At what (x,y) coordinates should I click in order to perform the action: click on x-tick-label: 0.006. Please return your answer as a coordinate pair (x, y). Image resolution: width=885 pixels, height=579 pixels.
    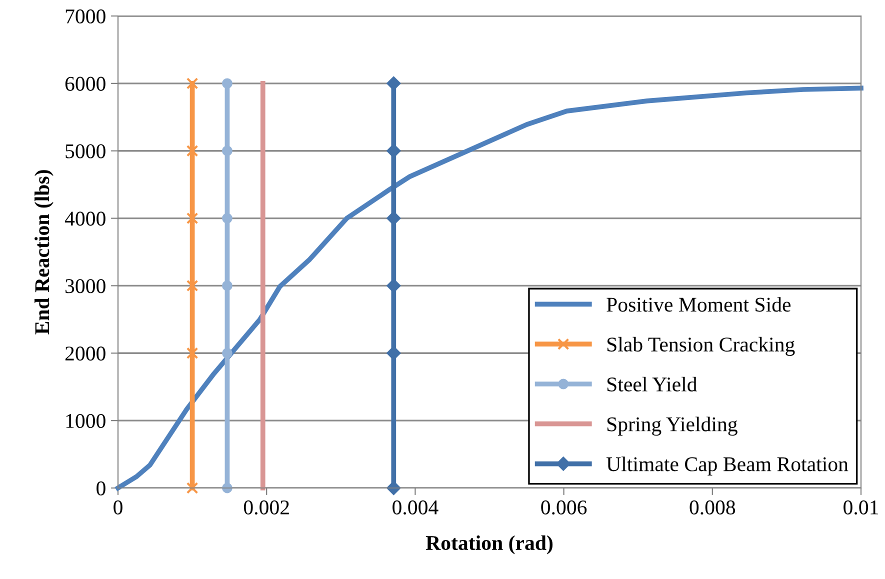
    Looking at the image, I should click on (564, 507).